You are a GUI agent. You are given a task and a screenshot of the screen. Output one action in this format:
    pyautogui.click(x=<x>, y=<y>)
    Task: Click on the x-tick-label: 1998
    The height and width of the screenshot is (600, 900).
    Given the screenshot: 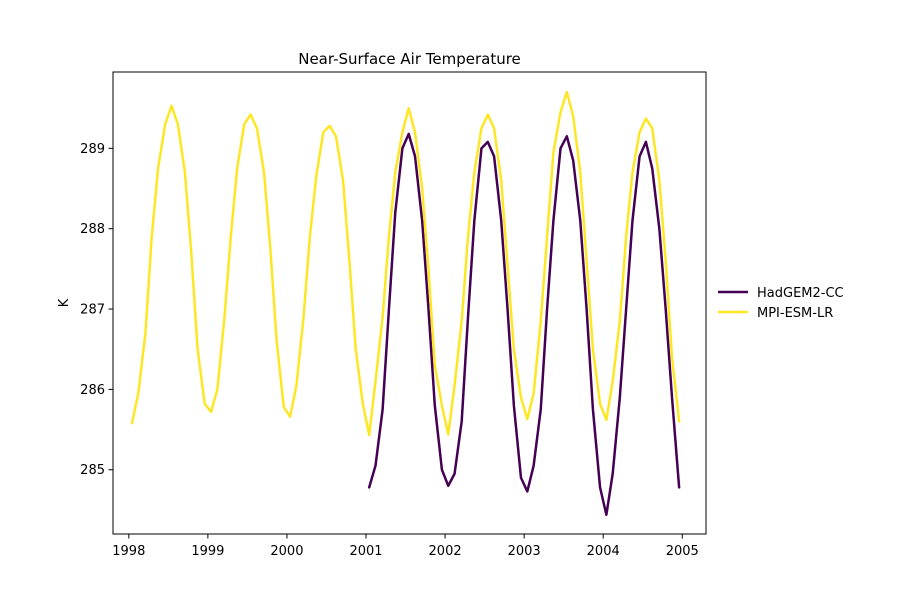 What is the action you would take?
    pyautogui.click(x=128, y=551)
    